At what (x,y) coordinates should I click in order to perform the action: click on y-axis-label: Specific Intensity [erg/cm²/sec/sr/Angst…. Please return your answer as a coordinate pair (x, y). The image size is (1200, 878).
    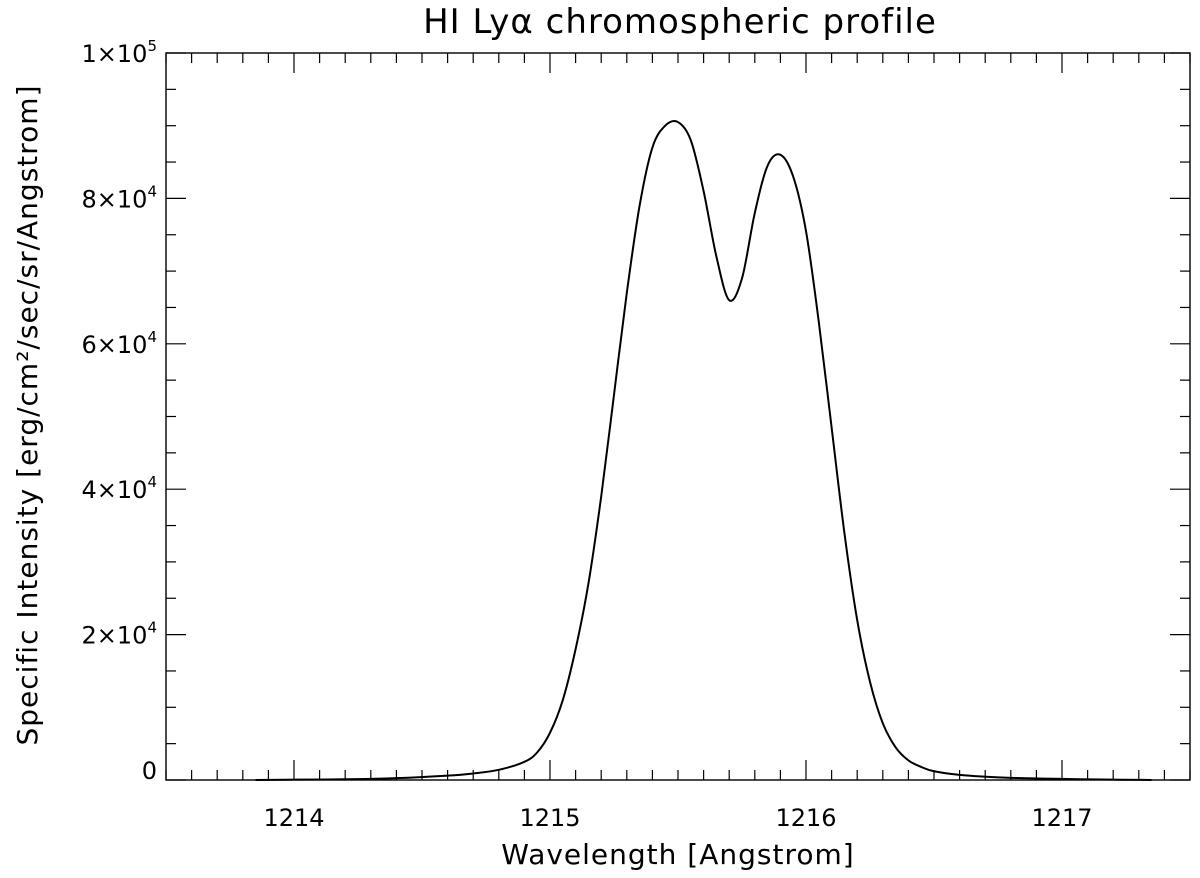
    Looking at the image, I should click on (27, 415).